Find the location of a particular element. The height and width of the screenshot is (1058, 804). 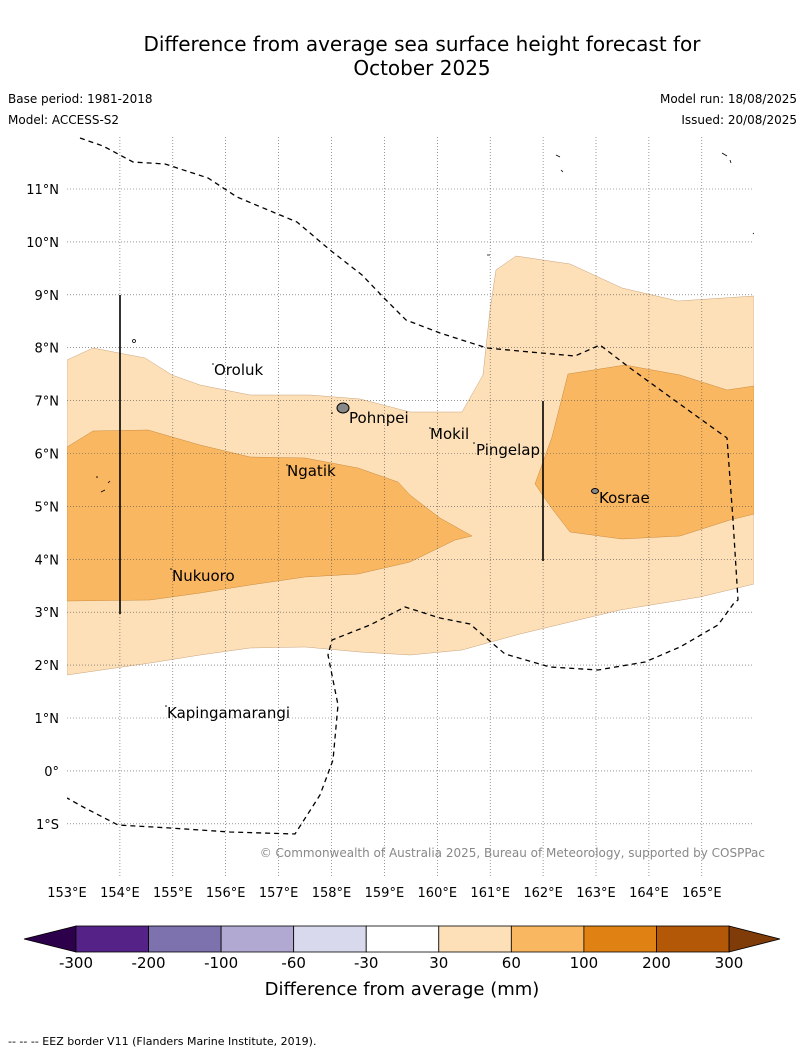

lon-label: 164°E is located at coordinates (649, 893).